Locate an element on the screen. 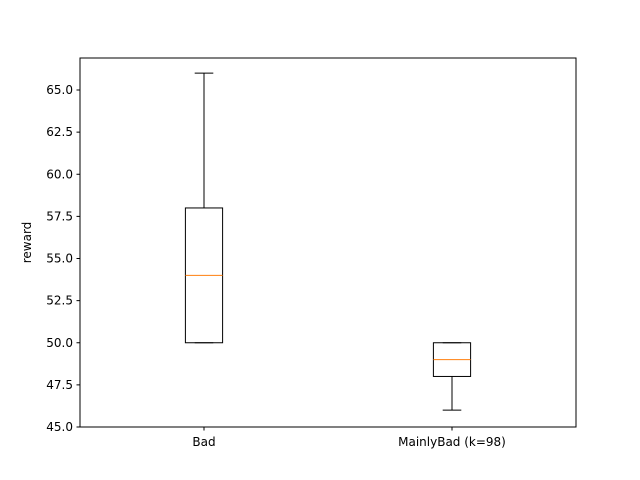  y-tick-label: 62.5 is located at coordinates (59, 132).